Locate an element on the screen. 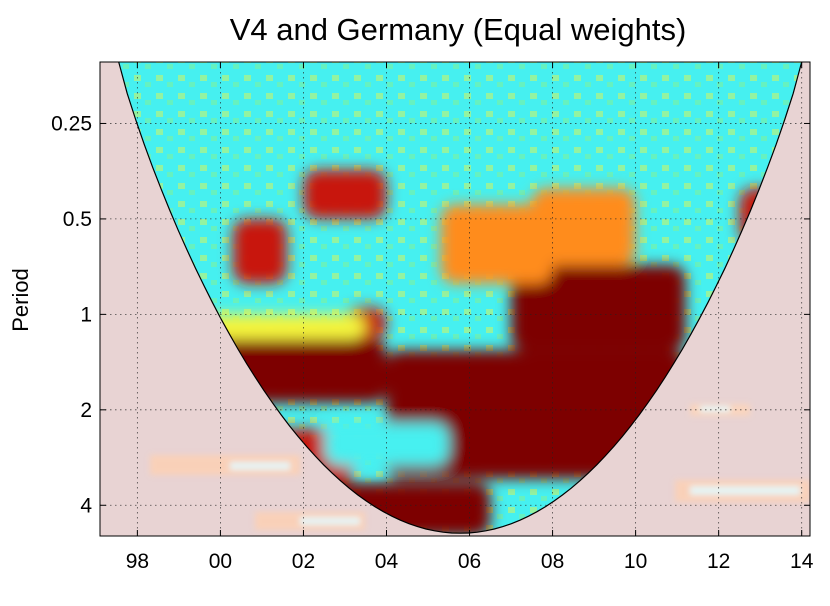  chart-title: V4 and Germany (Equal weights) is located at coordinates (458, 29).